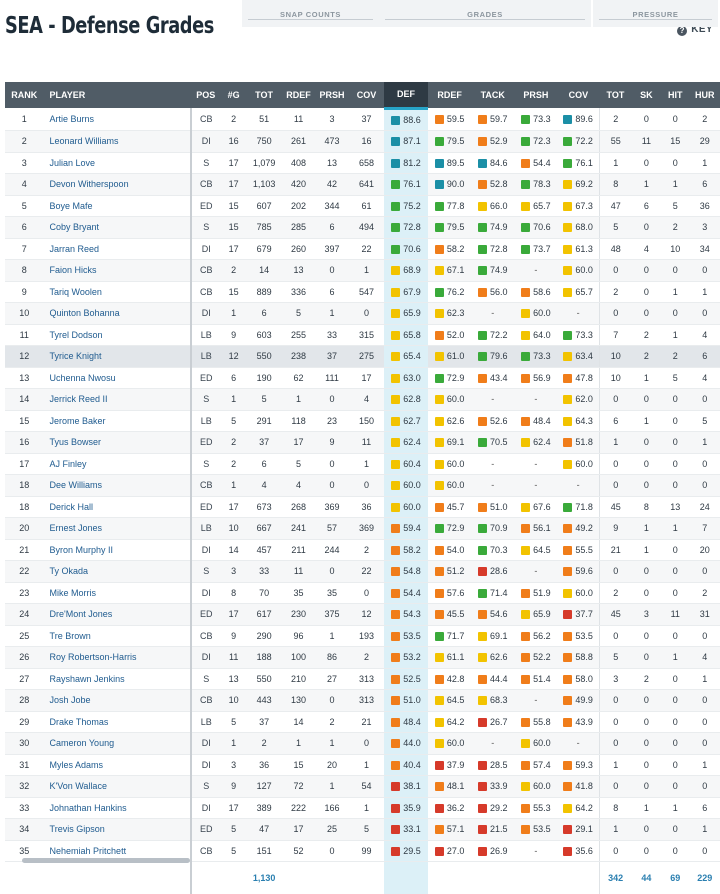 This screenshot has height=894, width=720. What do you see at coordinates (263, 95) in the screenshot?
I see `column-header-snaps-tot: TOT` at bounding box center [263, 95].